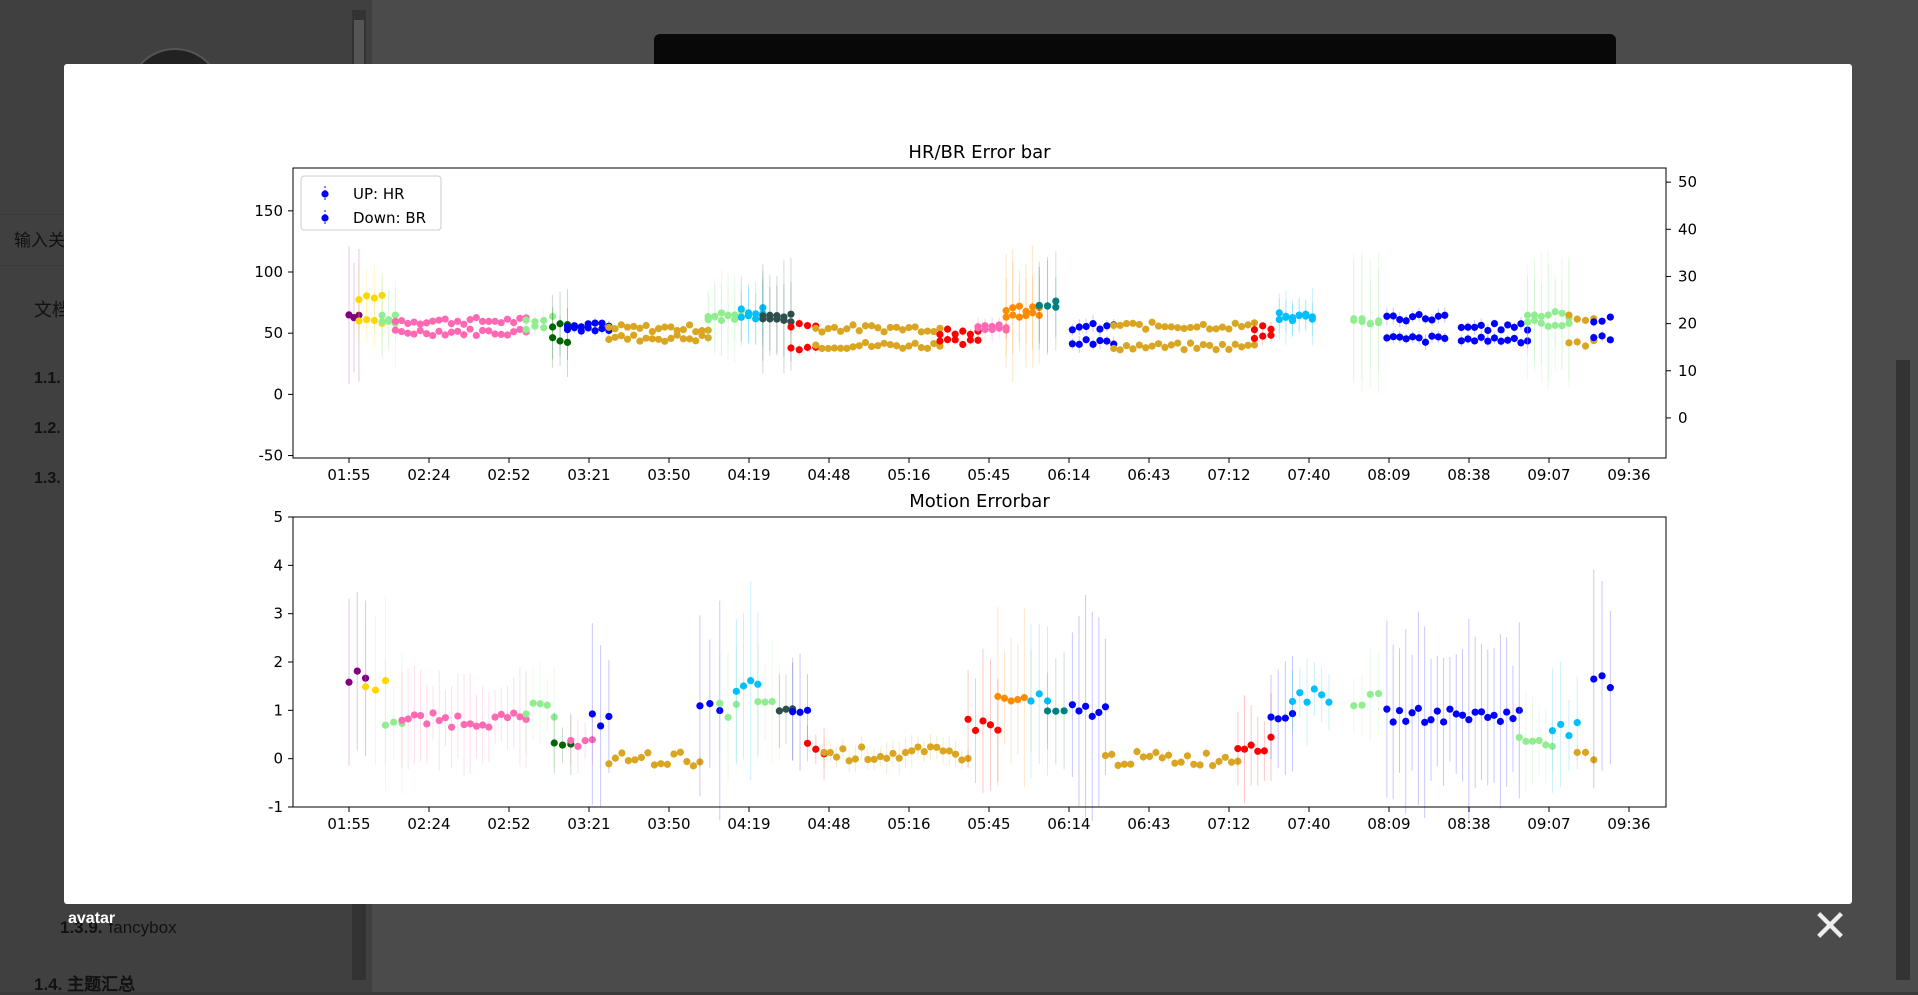 The image size is (1918, 995). Describe the element at coordinates (979, 152) in the screenshot. I see `chart-title: HR/BR Error bar` at that location.